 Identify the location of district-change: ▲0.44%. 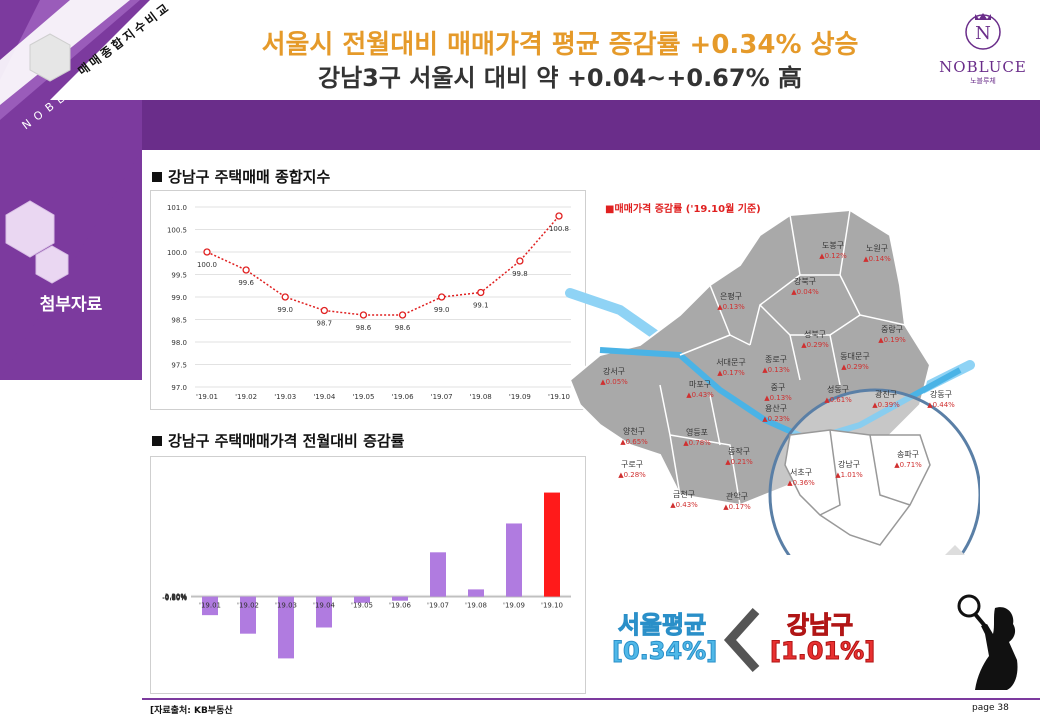
(941, 405).